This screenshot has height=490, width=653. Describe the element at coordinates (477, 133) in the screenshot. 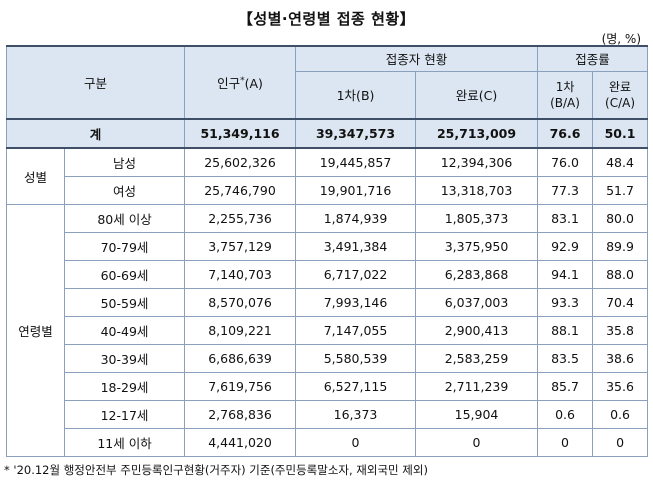

I see `total-complete: 25,713,009` at that location.